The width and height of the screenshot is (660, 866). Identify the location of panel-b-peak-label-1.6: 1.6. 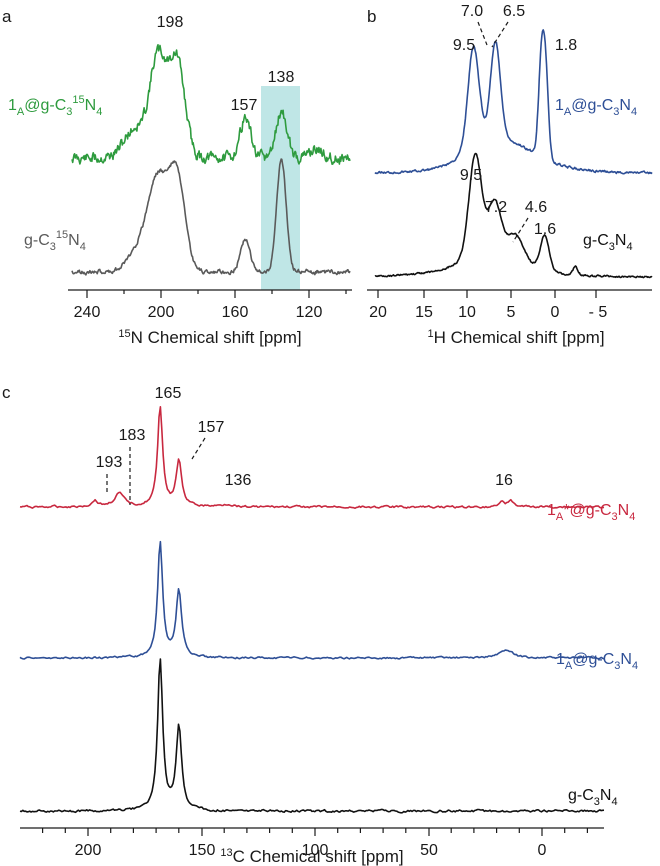
(545, 229).